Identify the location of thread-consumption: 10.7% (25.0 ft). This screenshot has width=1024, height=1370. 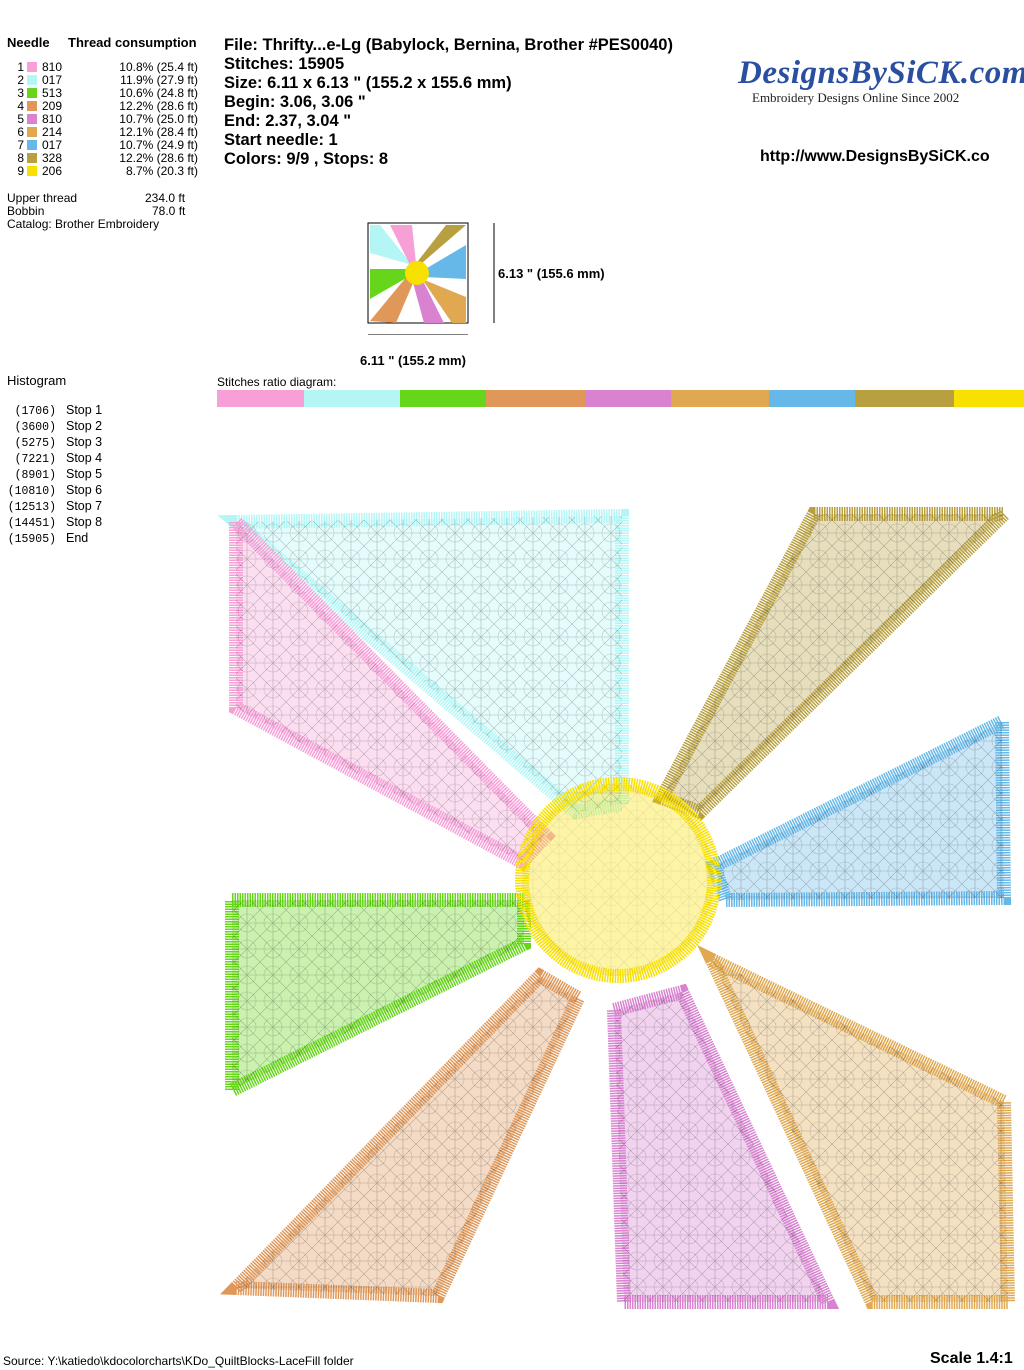
(158, 119).